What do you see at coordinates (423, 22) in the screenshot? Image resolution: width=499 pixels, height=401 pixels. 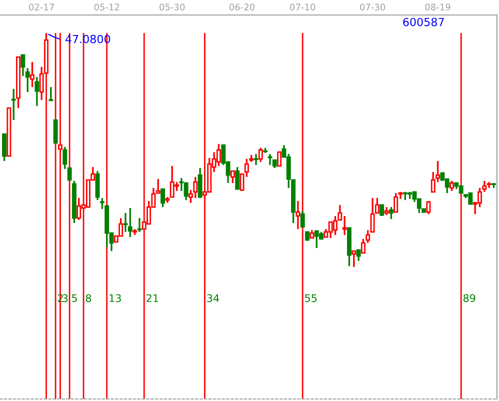 I see `text: 600587` at bounding box center [423, 22].